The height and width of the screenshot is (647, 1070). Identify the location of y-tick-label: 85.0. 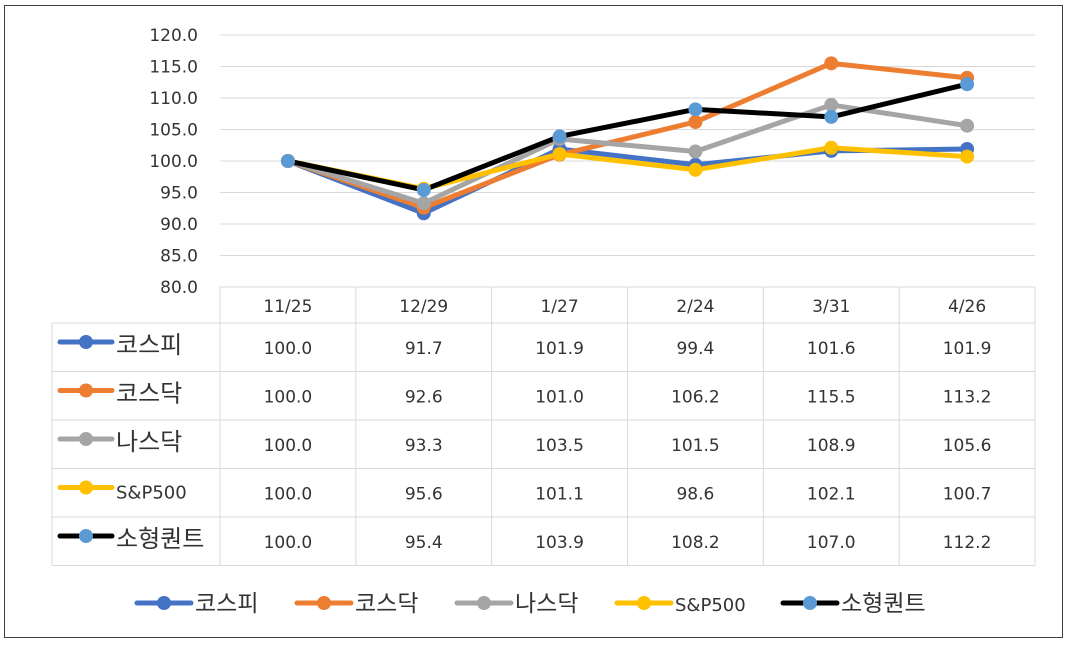
(179, 257).